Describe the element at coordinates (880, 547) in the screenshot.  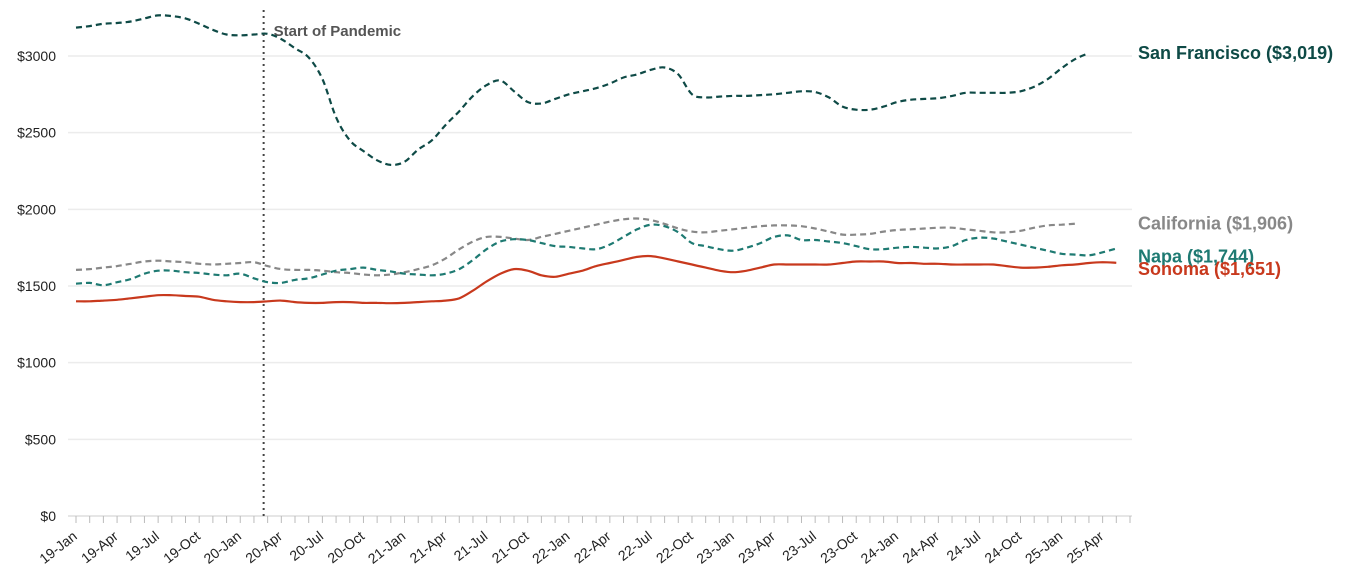
I see `x-tick-label: 24-Jan` at that location.